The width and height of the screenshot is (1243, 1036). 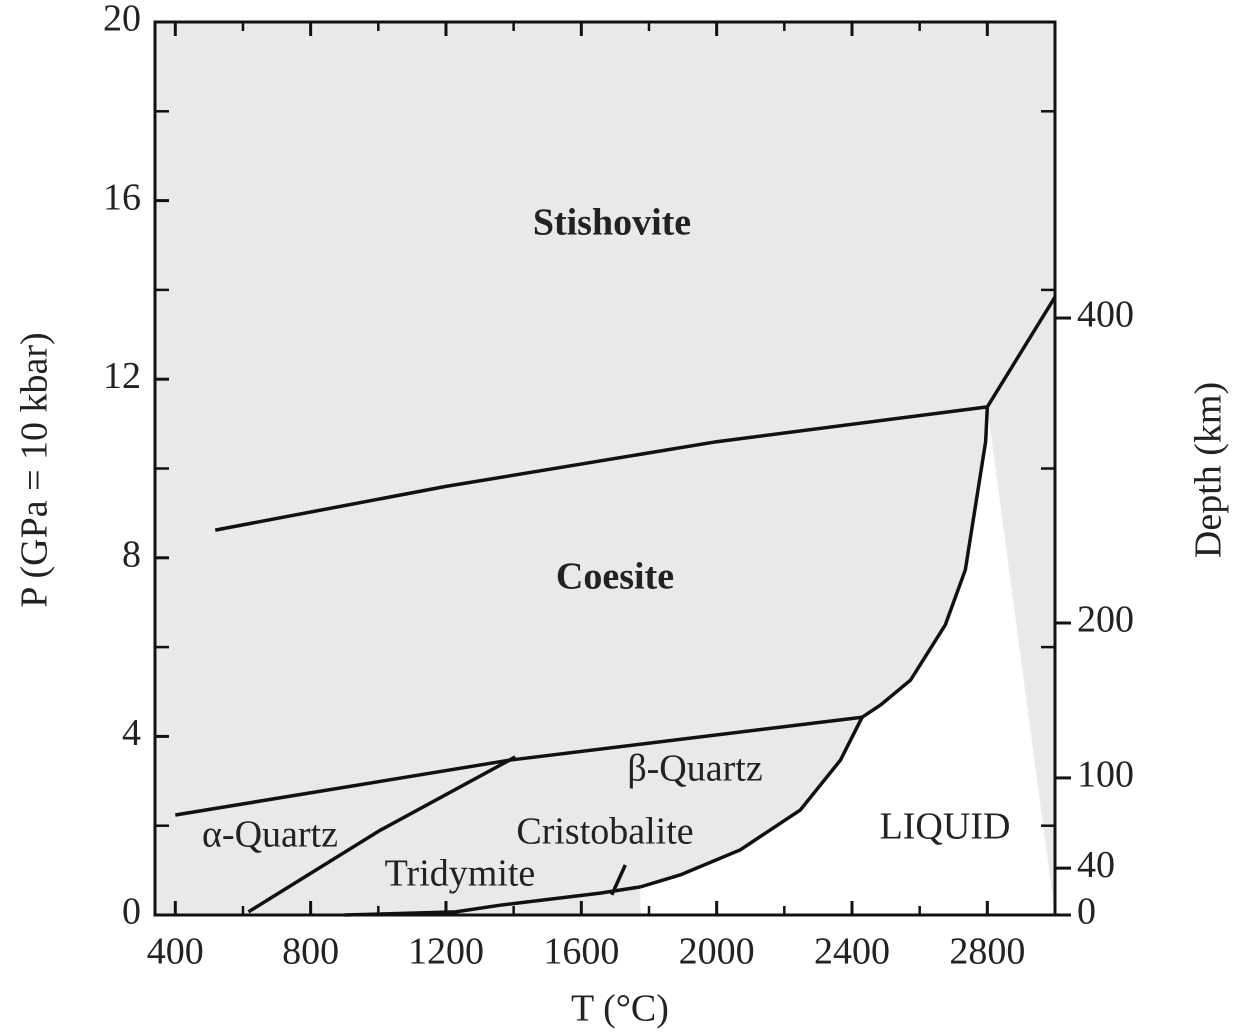 I want to click on x-tick-label: 1600, so click(x=581, y=952).